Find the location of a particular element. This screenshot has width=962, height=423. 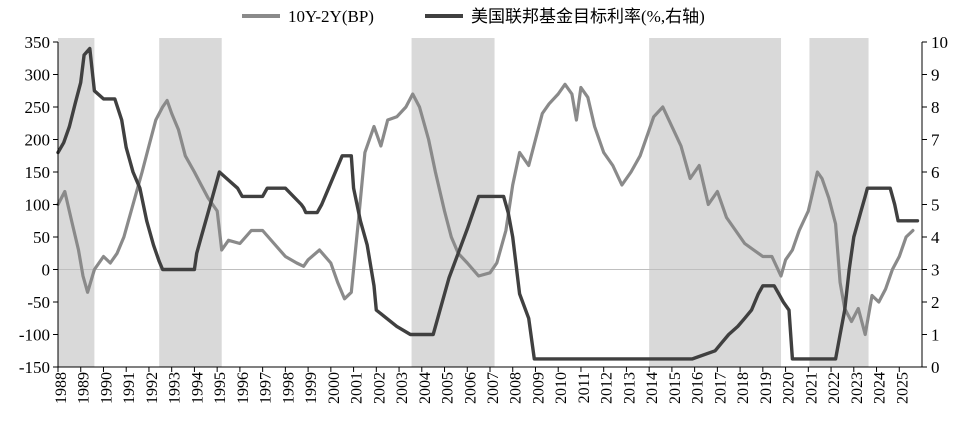

left-tick-label: 300 is located at coordinates (38, 75).